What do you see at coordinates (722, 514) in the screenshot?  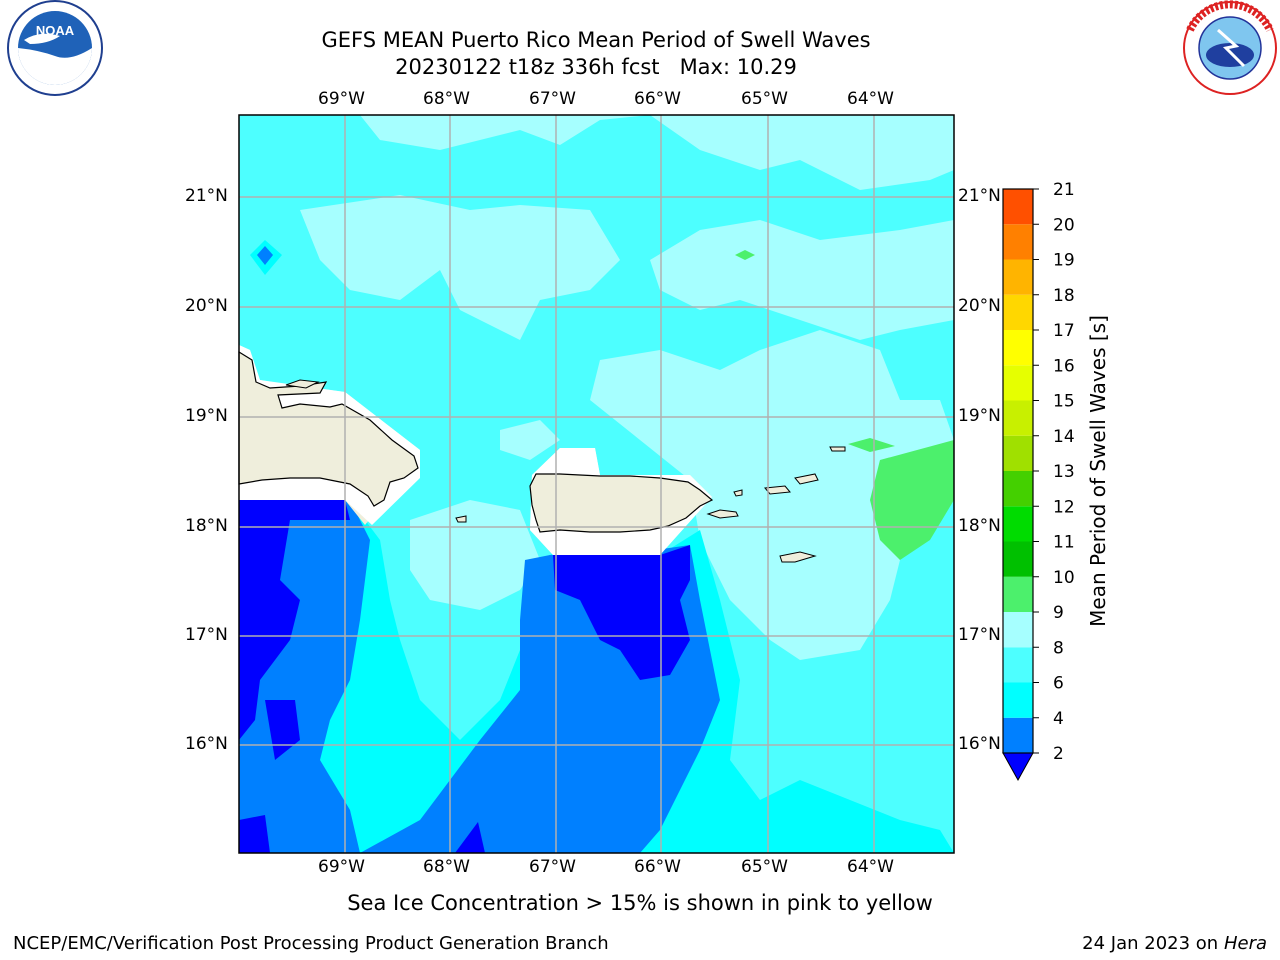 I see `vieques-island` at bounding box center [722, 514].